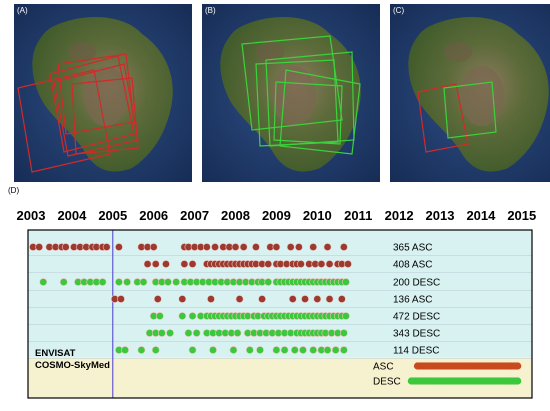 The height and width of the screenshot is (411, 550). I want to click on track-label: 114 DESC, so click(416, 351).